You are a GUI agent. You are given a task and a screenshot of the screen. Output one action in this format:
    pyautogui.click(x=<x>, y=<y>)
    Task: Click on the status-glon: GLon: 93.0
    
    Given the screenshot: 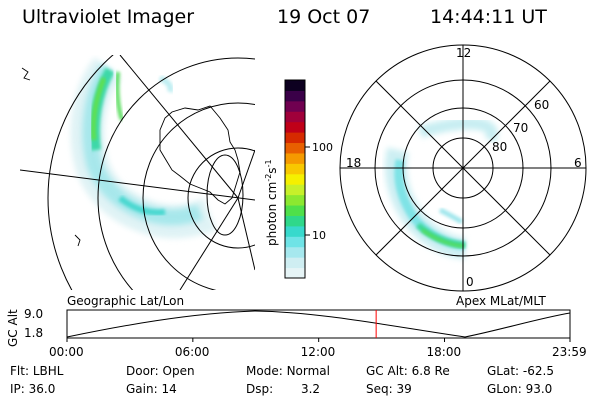 What is the action you would take?
    pyautogui.click(x=520, y=389)
    